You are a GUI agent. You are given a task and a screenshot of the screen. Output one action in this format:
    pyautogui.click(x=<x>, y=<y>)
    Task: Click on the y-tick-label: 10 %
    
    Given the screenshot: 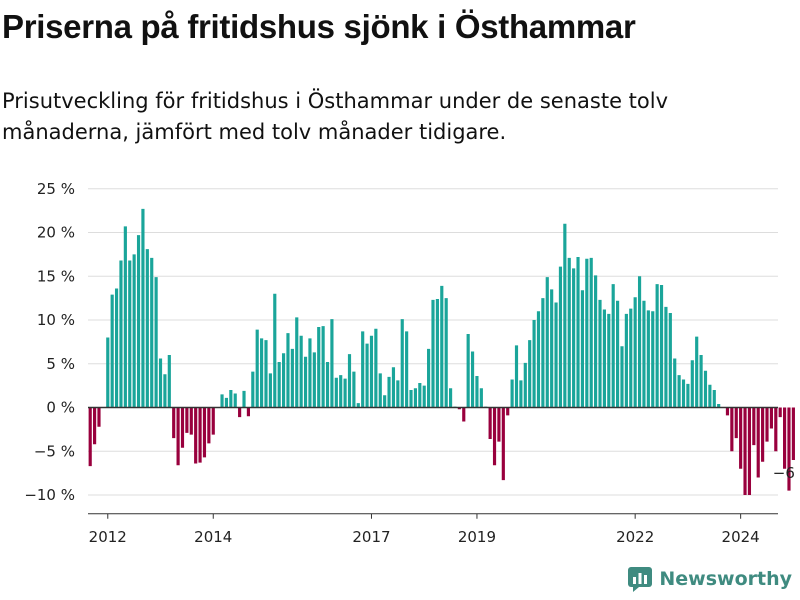 What is the action you would take?
    pyautogui.click(x=56, y=320)
    